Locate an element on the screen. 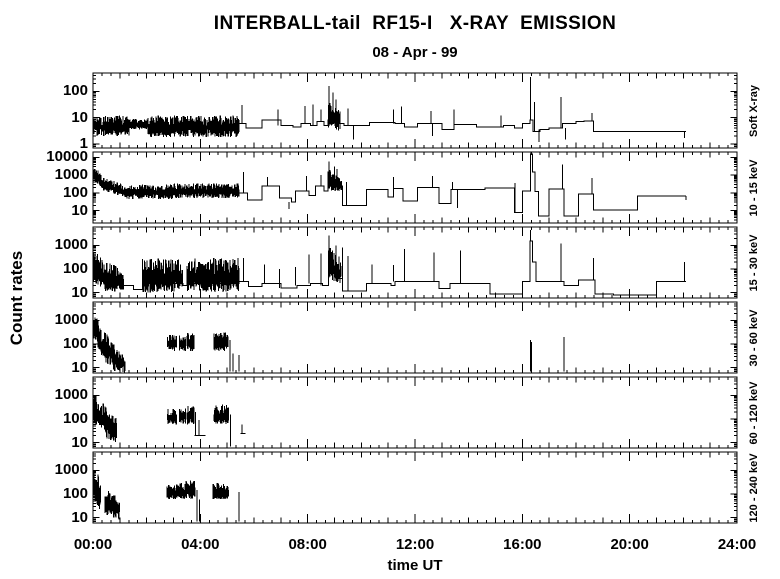 The image size is (780, 579). x-axis-title: time UT is located at coordinates (415, 565).